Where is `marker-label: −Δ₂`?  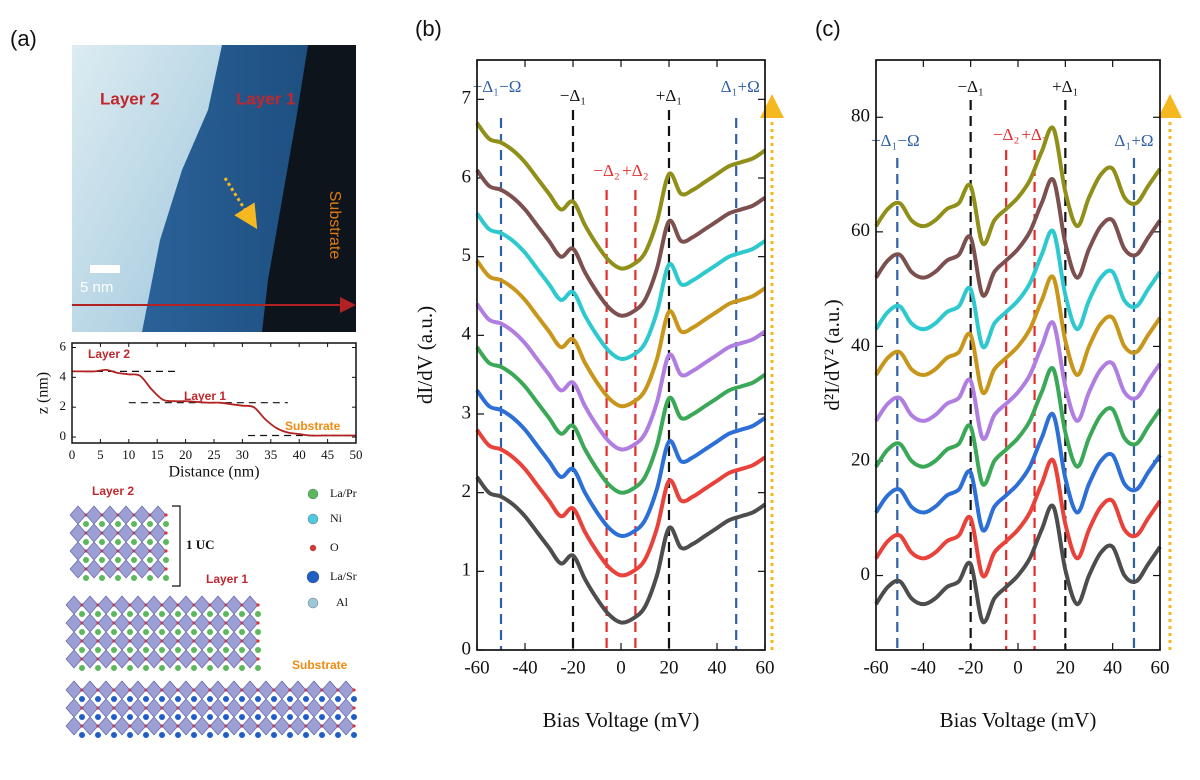 marker-label: −Δ₂ is located at coordinates (606, 170).